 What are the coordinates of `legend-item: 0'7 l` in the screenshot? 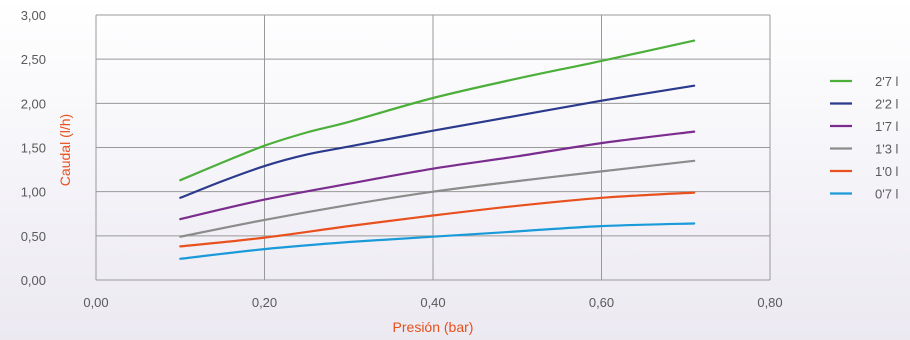 It's located at (864, 194).